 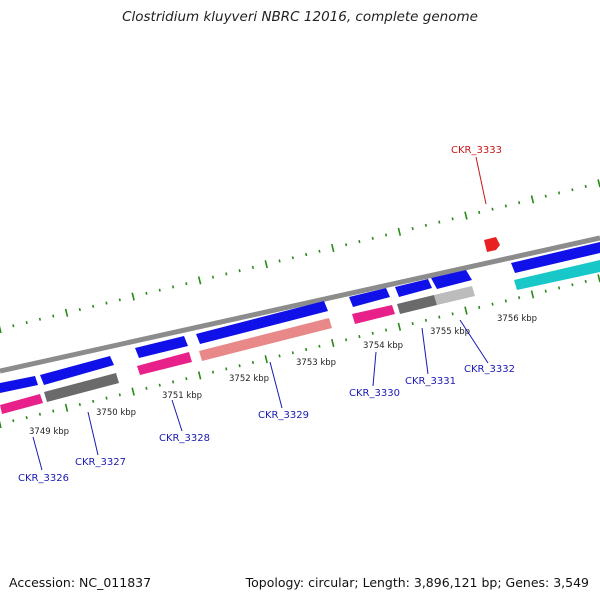 What do you see at coordinates (476, 150) in the screenshot?
I see `gene-label-ckr-3333: CKR_3333` at bounding box center [476, 150].